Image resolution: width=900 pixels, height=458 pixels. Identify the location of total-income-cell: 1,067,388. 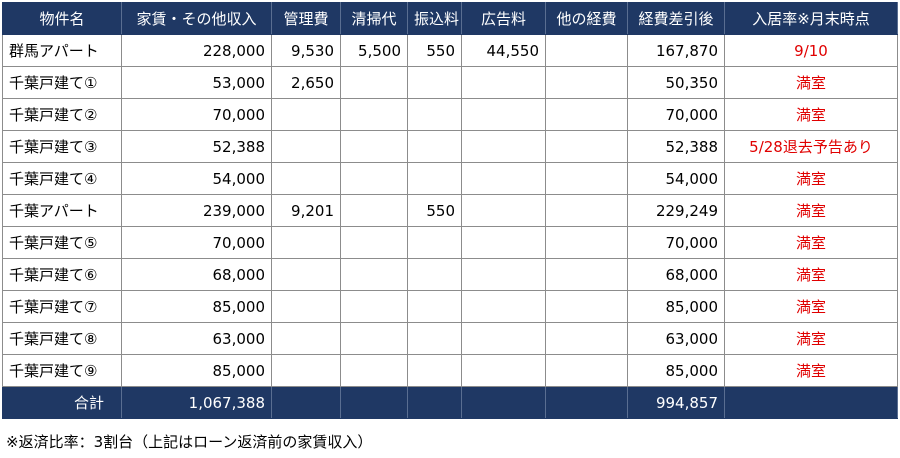
(196, 402).